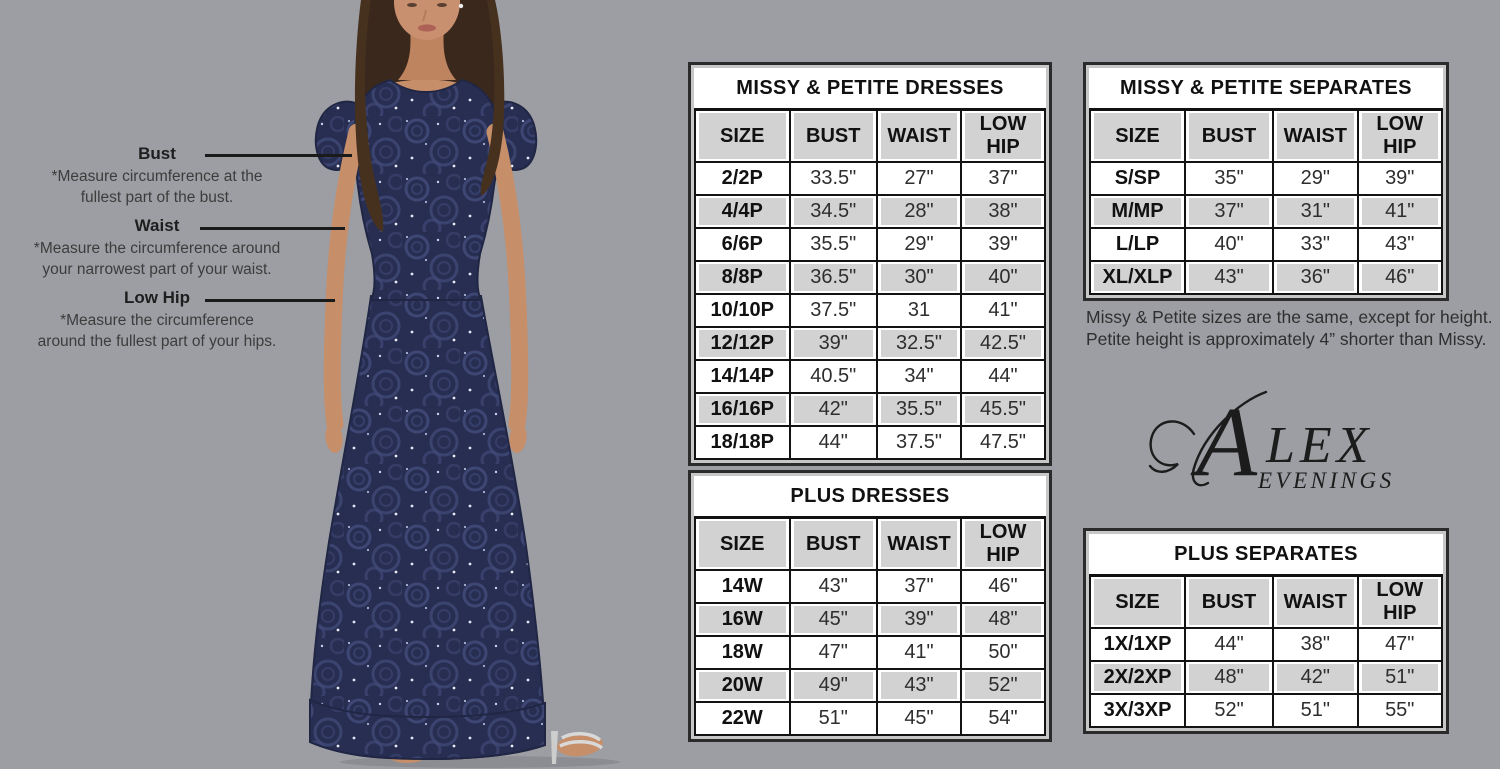 This screenshot has height=769, width=1500. I want to click on measurement-cell: 48", so click(1229, 677).